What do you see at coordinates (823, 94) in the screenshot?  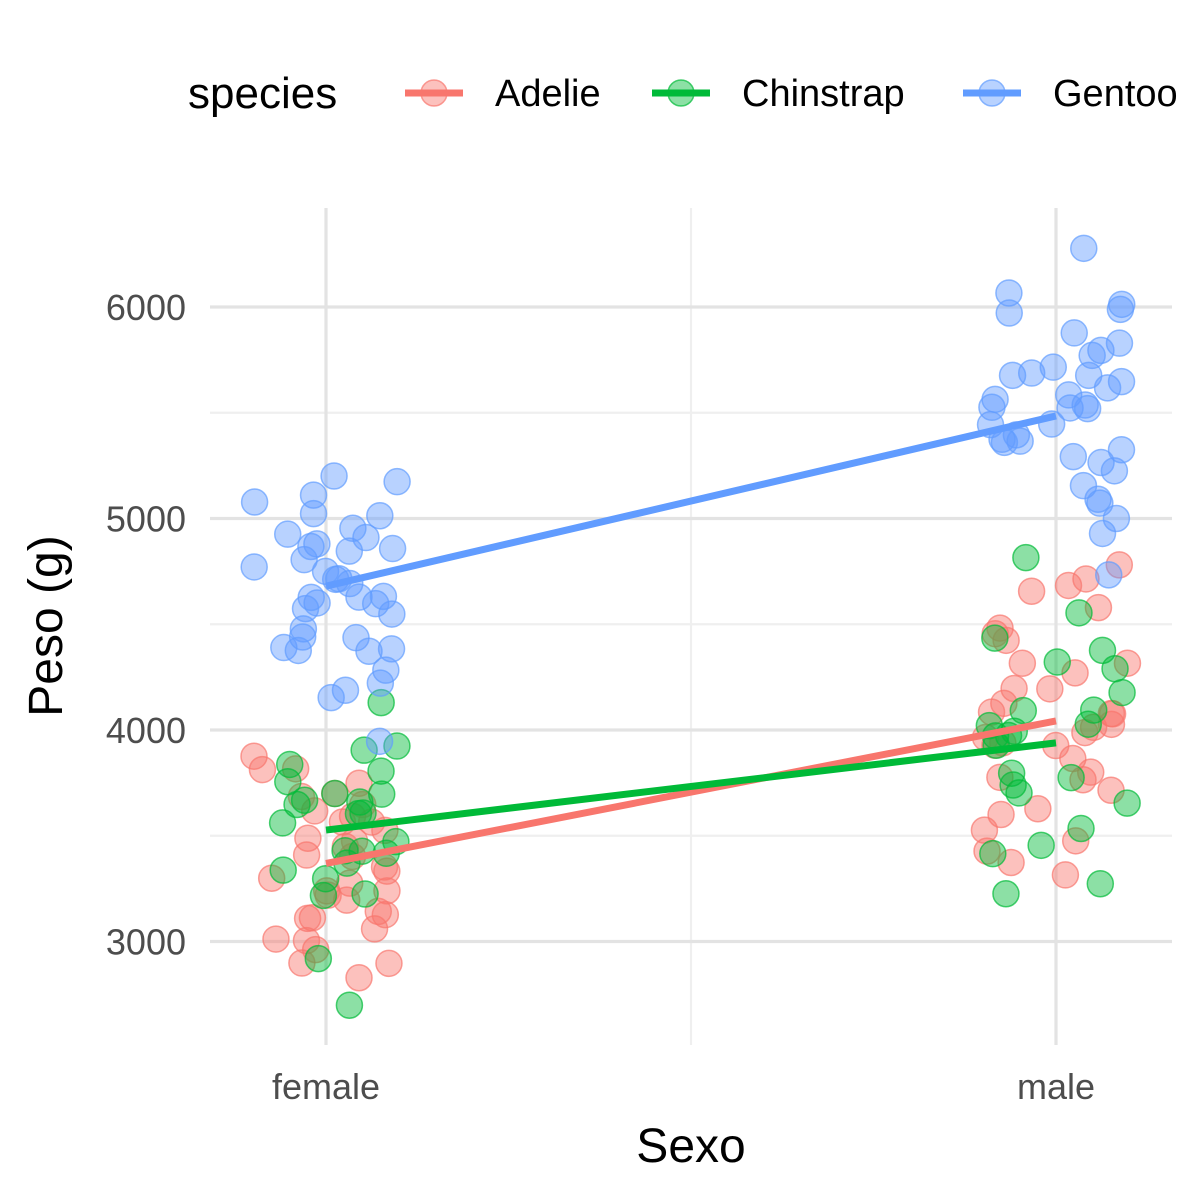 I see `legend-label: Chinstrap` at bounding box center [823, 94].